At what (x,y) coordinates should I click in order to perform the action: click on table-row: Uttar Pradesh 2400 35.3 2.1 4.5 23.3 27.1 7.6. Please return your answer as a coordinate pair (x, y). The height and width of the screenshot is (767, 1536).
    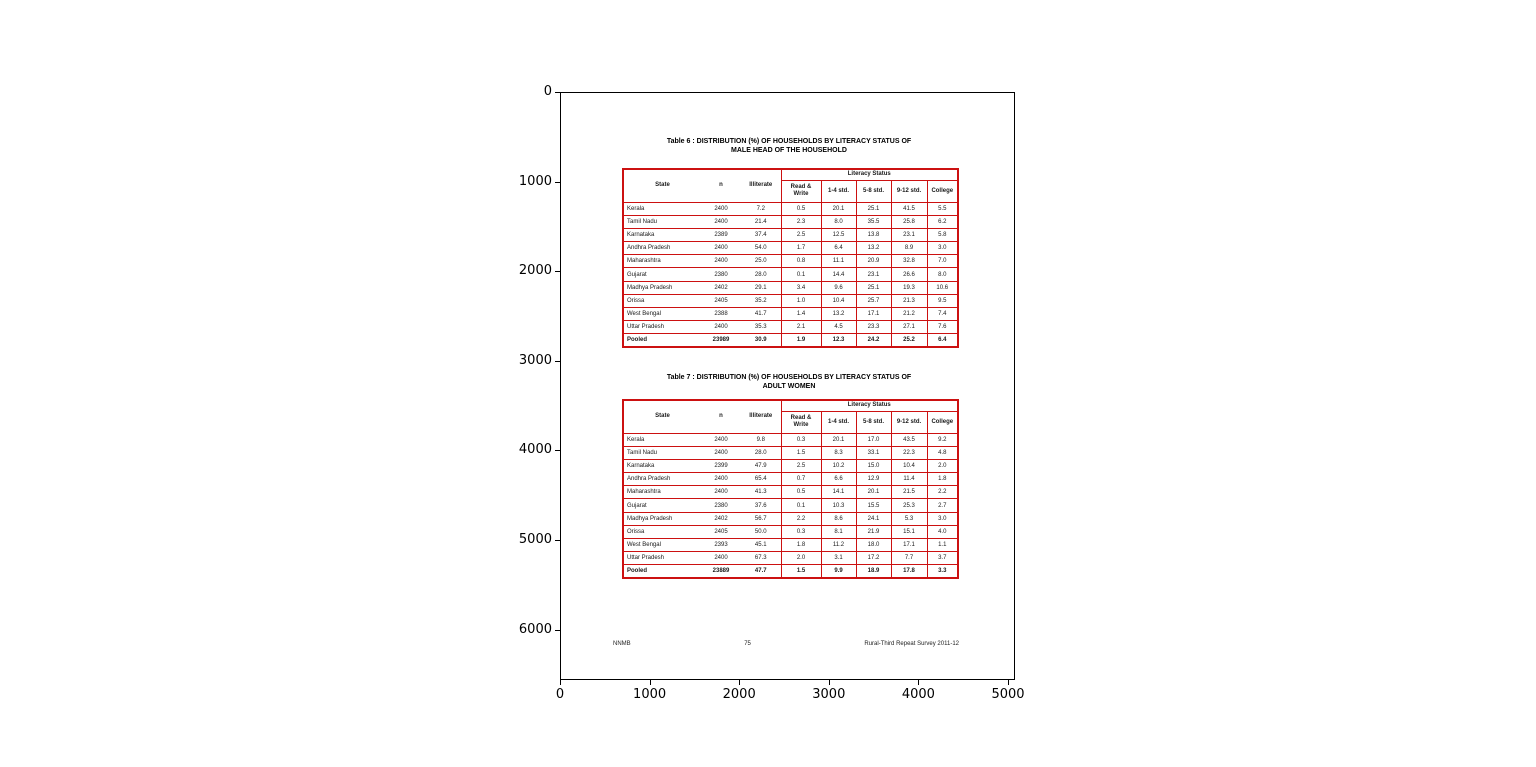
    Looking at the image, I should click on (791, 327).